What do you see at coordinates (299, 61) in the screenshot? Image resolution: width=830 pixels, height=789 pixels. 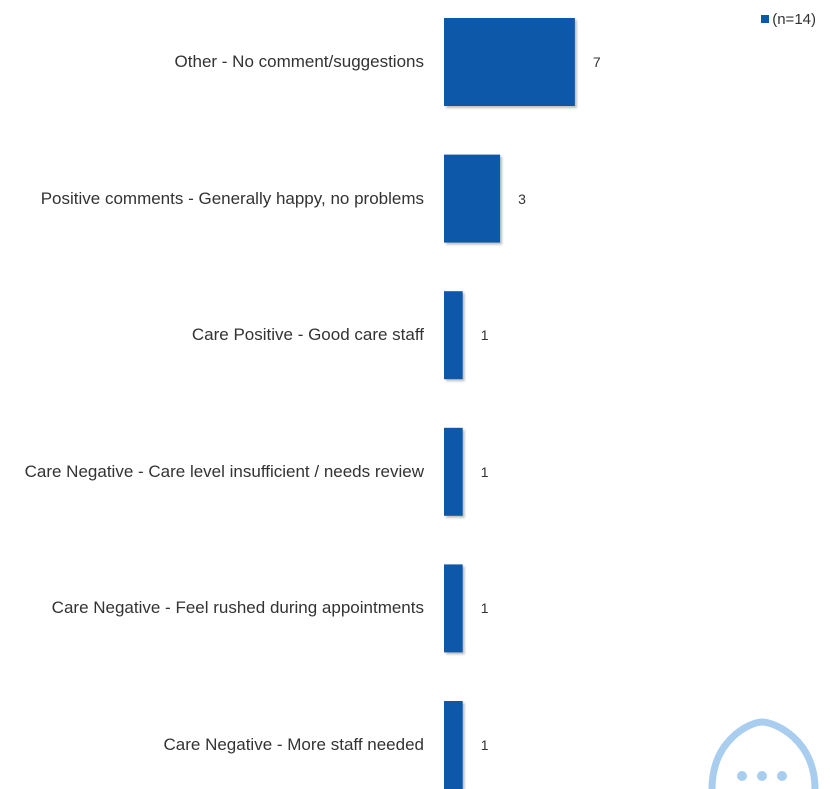 I see `category-label: Other - No comment/suggestions` at bounding box center [299, 61].